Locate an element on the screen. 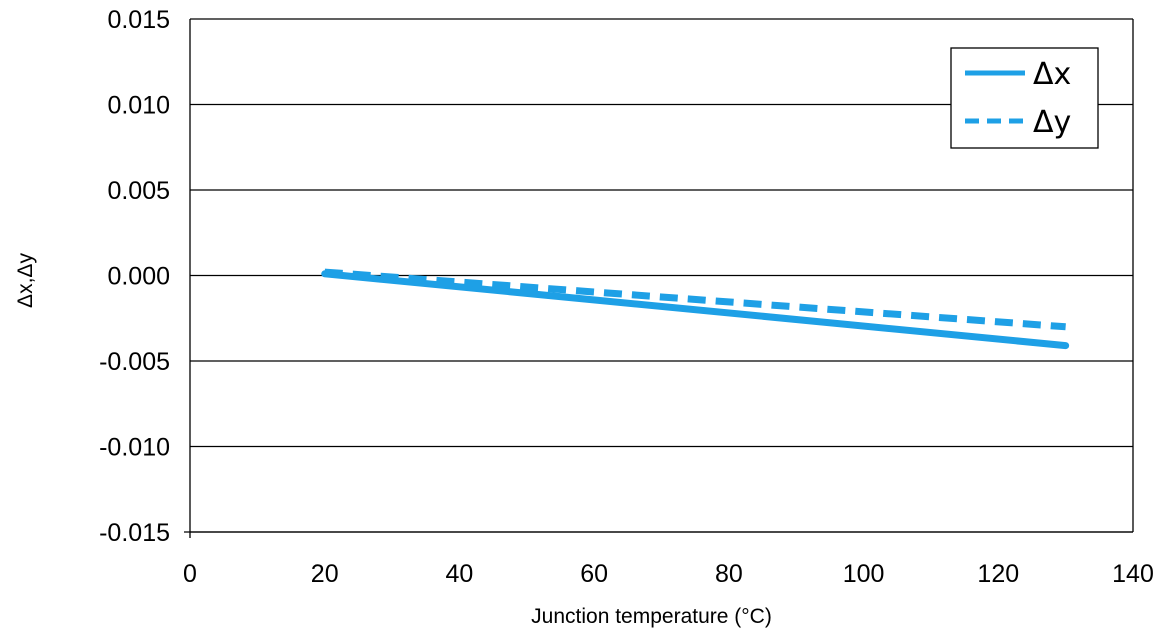  x-tick-label: 40 is located at coordinates (460, 574).